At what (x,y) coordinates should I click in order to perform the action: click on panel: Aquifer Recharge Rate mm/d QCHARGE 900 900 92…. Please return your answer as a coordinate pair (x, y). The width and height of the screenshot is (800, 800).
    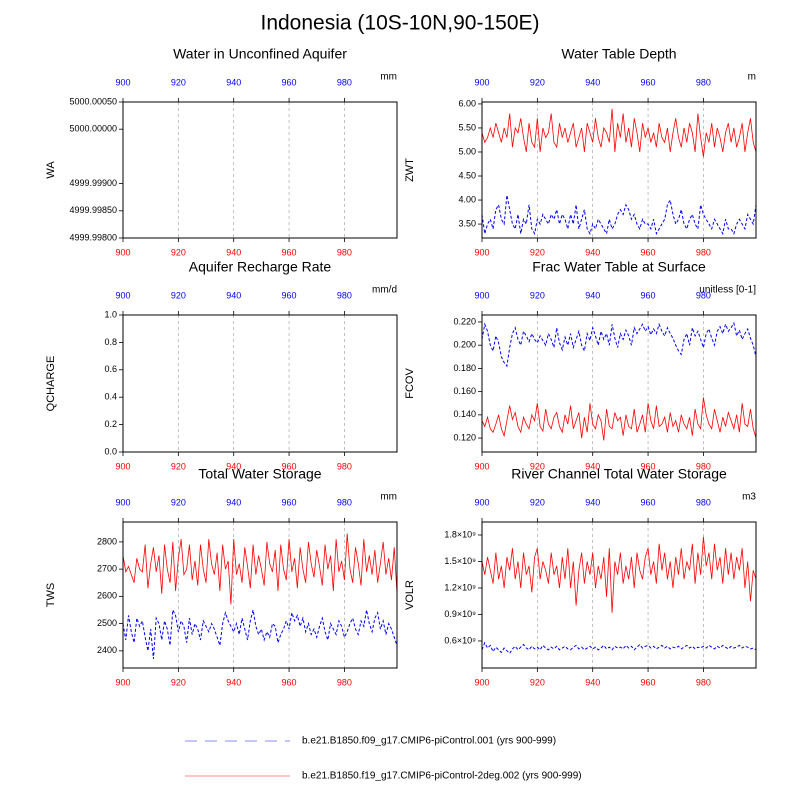
    Looking at the image, I should click on (221, 365).